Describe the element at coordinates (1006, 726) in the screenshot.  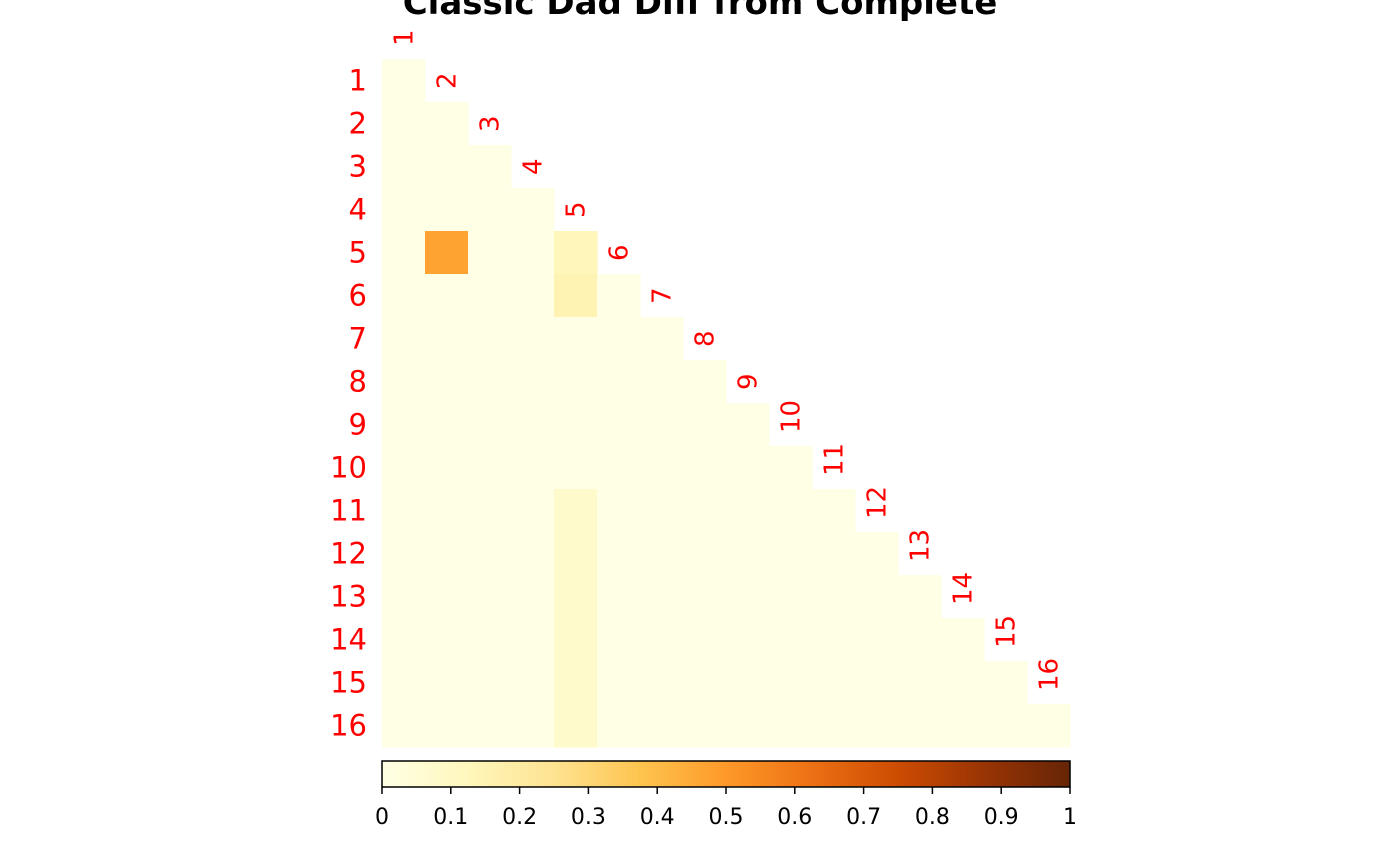
I see `heatmap-cell-r16-c15` at that location.